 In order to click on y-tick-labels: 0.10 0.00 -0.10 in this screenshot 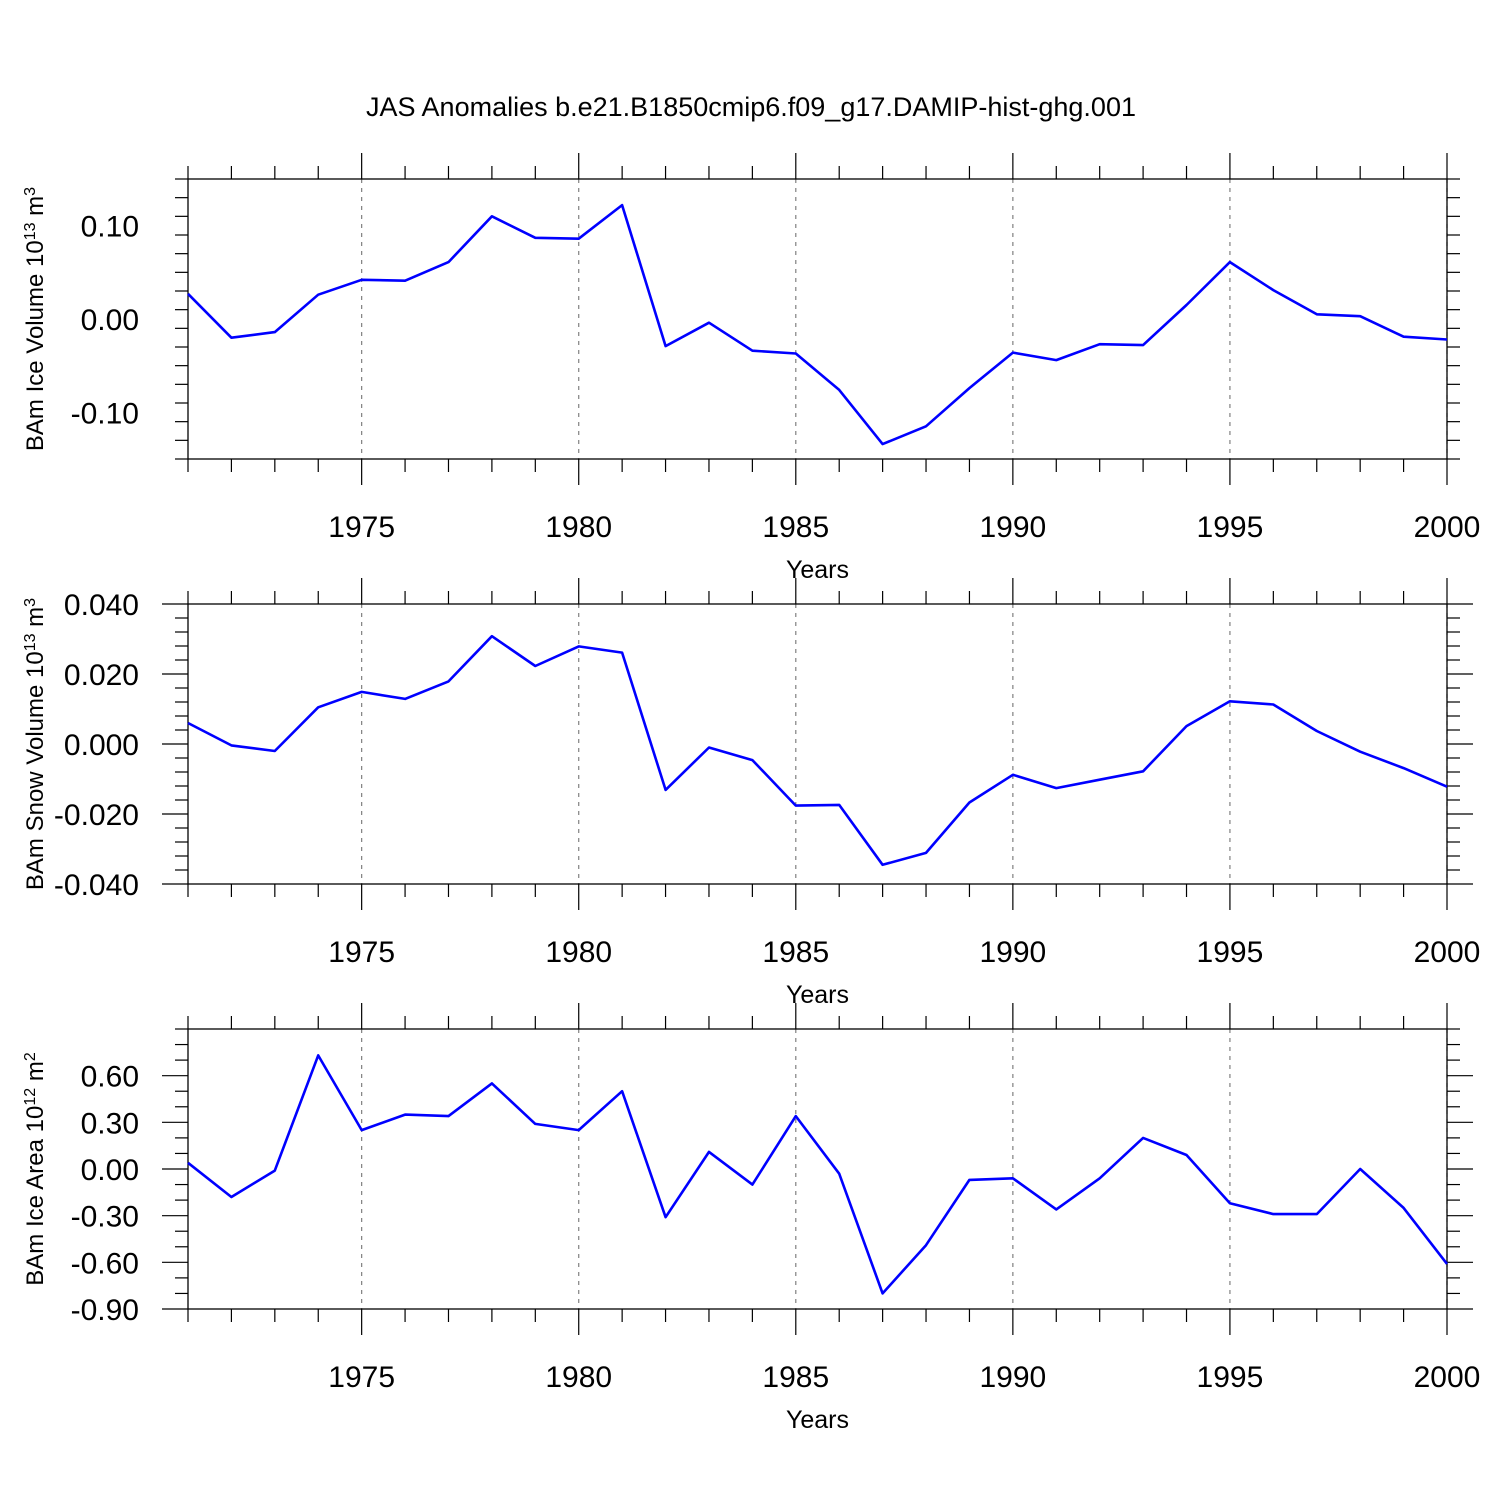, I will do `click(105, 321)`.